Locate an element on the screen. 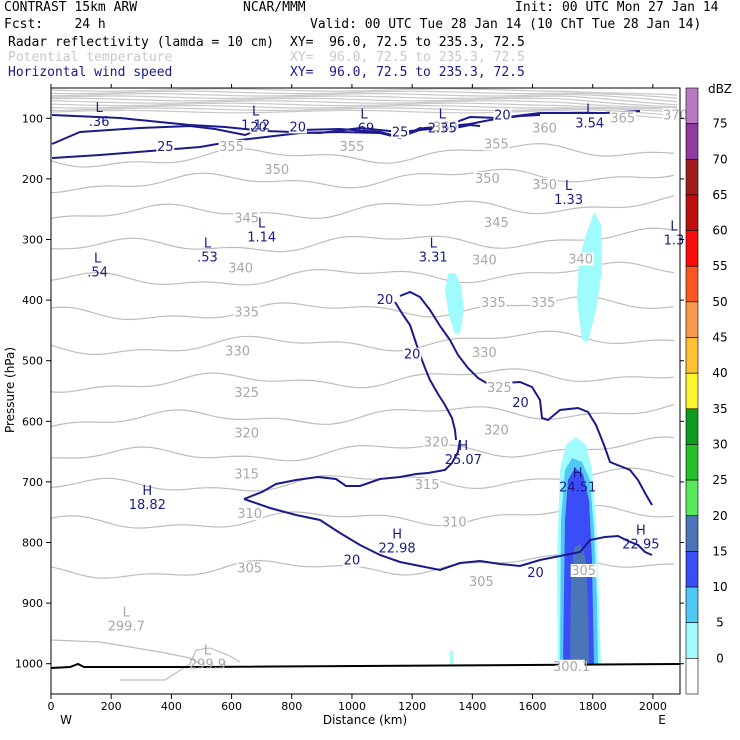 The height and width of the screenshot is (740, 740). extremum-value: 22.95 is located at coordinates (640, 545).